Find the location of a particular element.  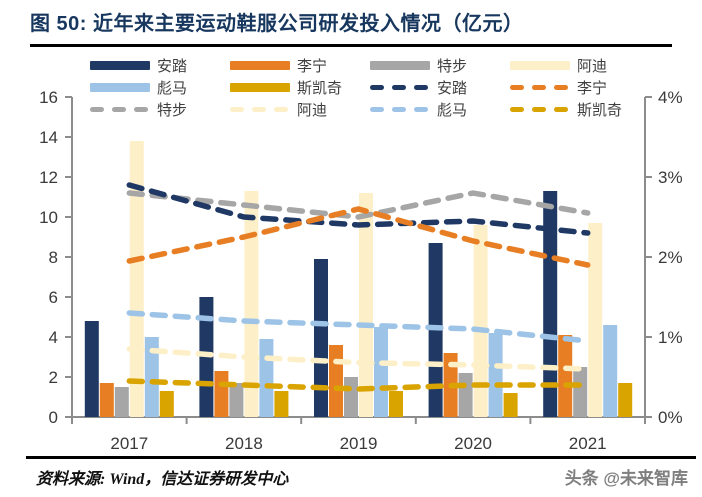

bar-skechers-2017 is located at coordinates (166, 404).